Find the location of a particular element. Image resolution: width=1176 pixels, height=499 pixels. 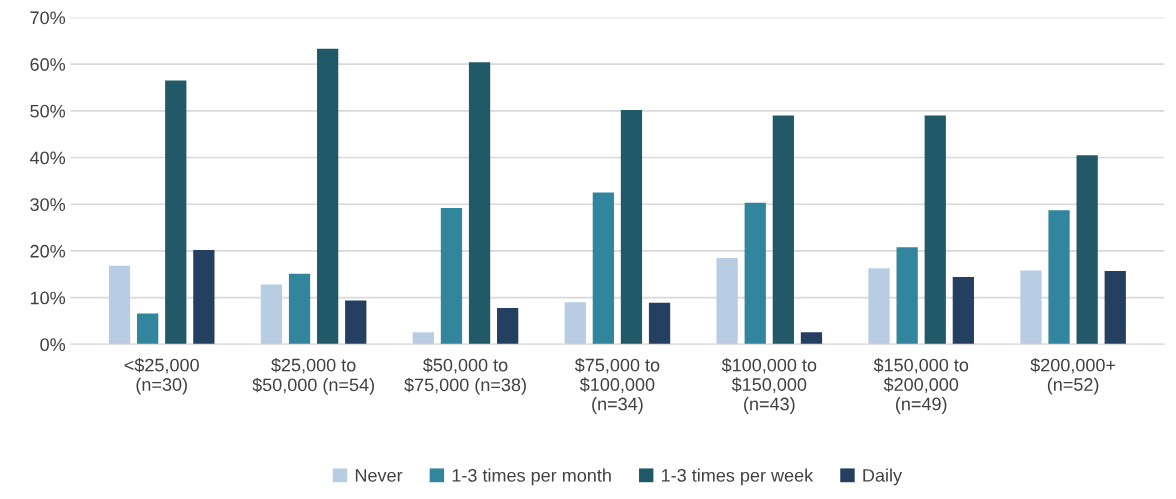

legend-label: Never is located at coordinates (379, 475).